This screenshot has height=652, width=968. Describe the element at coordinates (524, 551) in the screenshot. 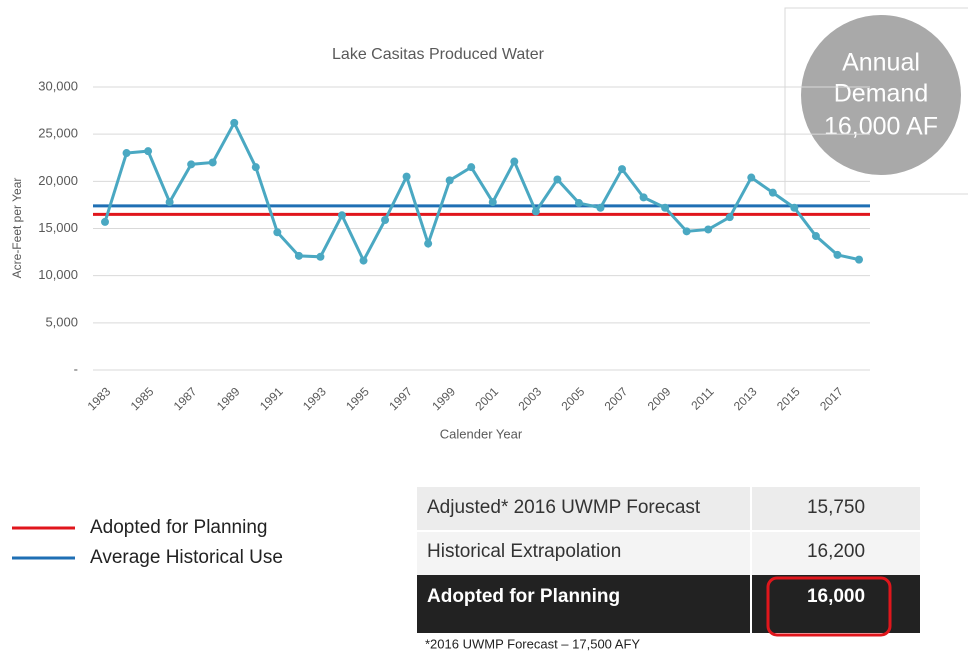

I see `table-cell: Historical Extrapolation` at that location.